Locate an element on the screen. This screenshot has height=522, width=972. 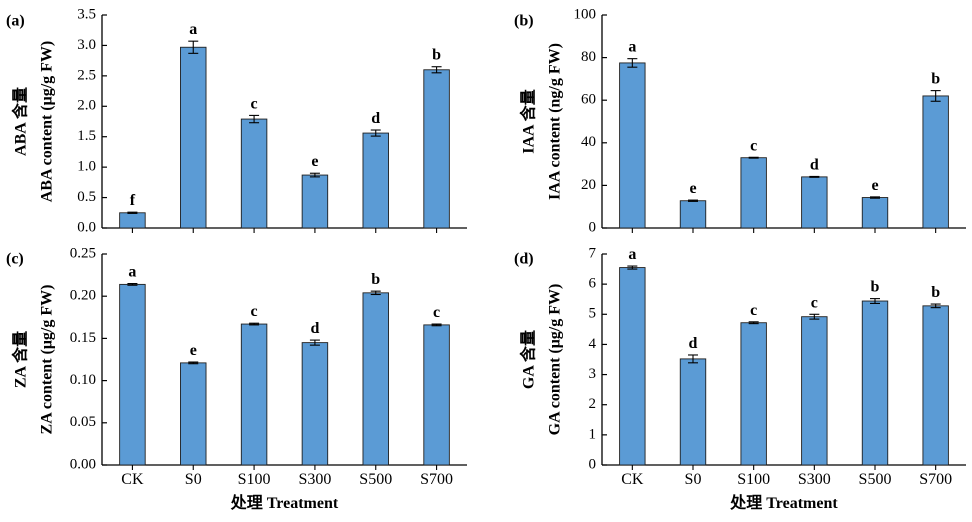
y-axis-label: ABA content (μg/g FW) is located at coordinates (47, 122).